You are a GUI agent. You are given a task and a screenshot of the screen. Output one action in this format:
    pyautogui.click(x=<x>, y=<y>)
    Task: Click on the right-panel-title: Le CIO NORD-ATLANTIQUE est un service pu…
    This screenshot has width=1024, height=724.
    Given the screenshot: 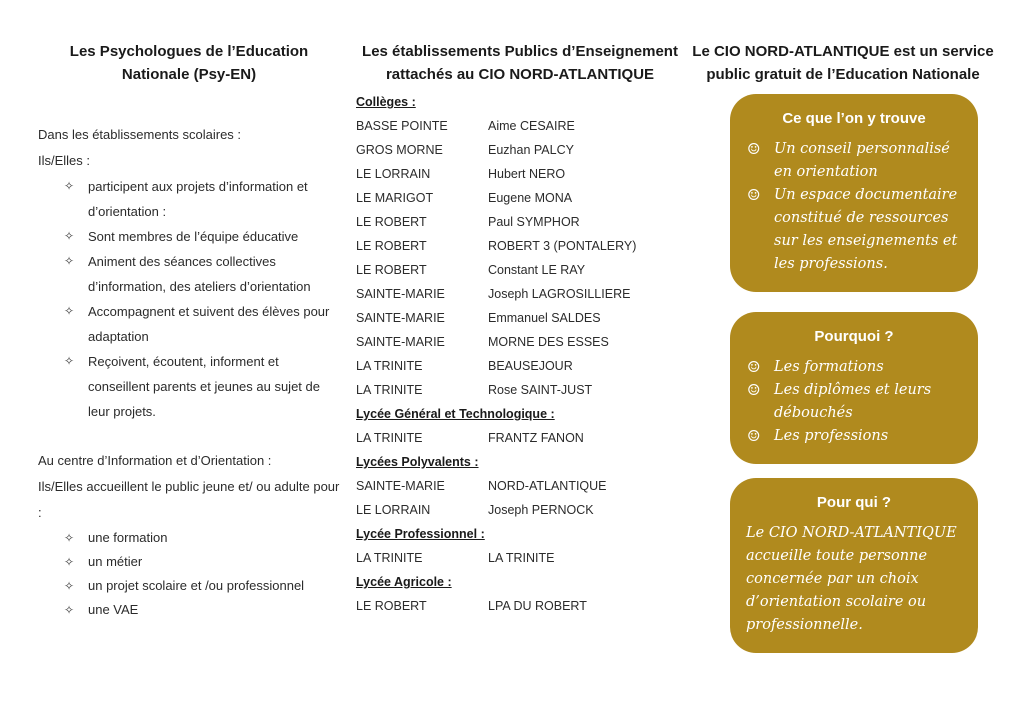 What is the action you would take?
    pyautogui.click(x=843, y=63)
    